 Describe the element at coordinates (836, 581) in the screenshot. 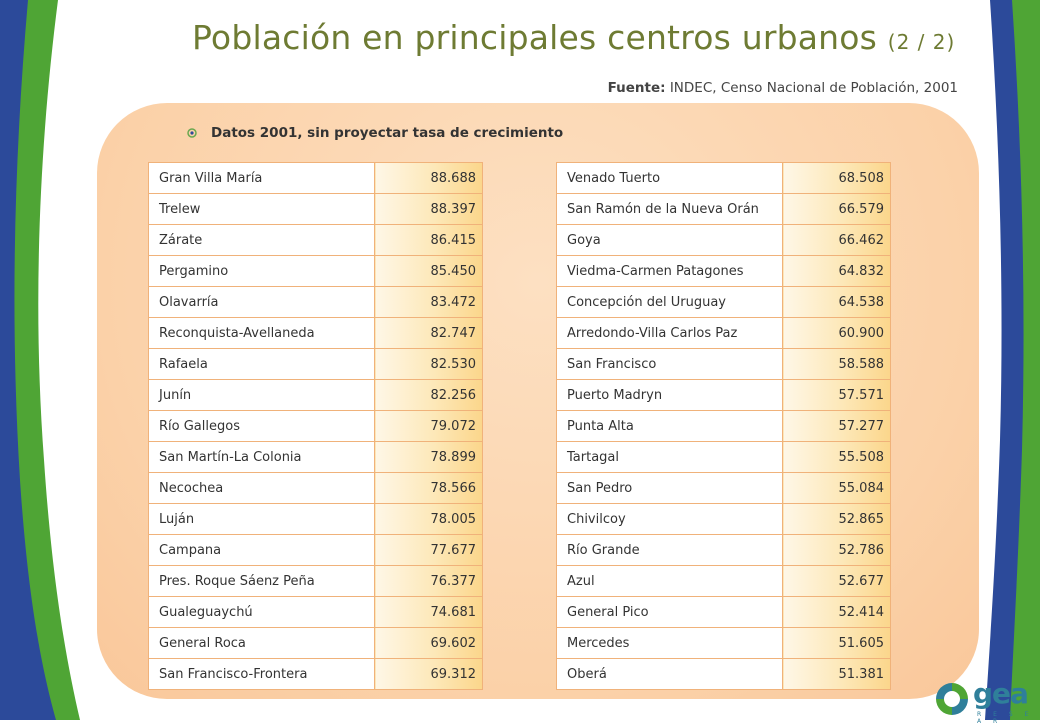

I see `population-value: 52.677` at that location.